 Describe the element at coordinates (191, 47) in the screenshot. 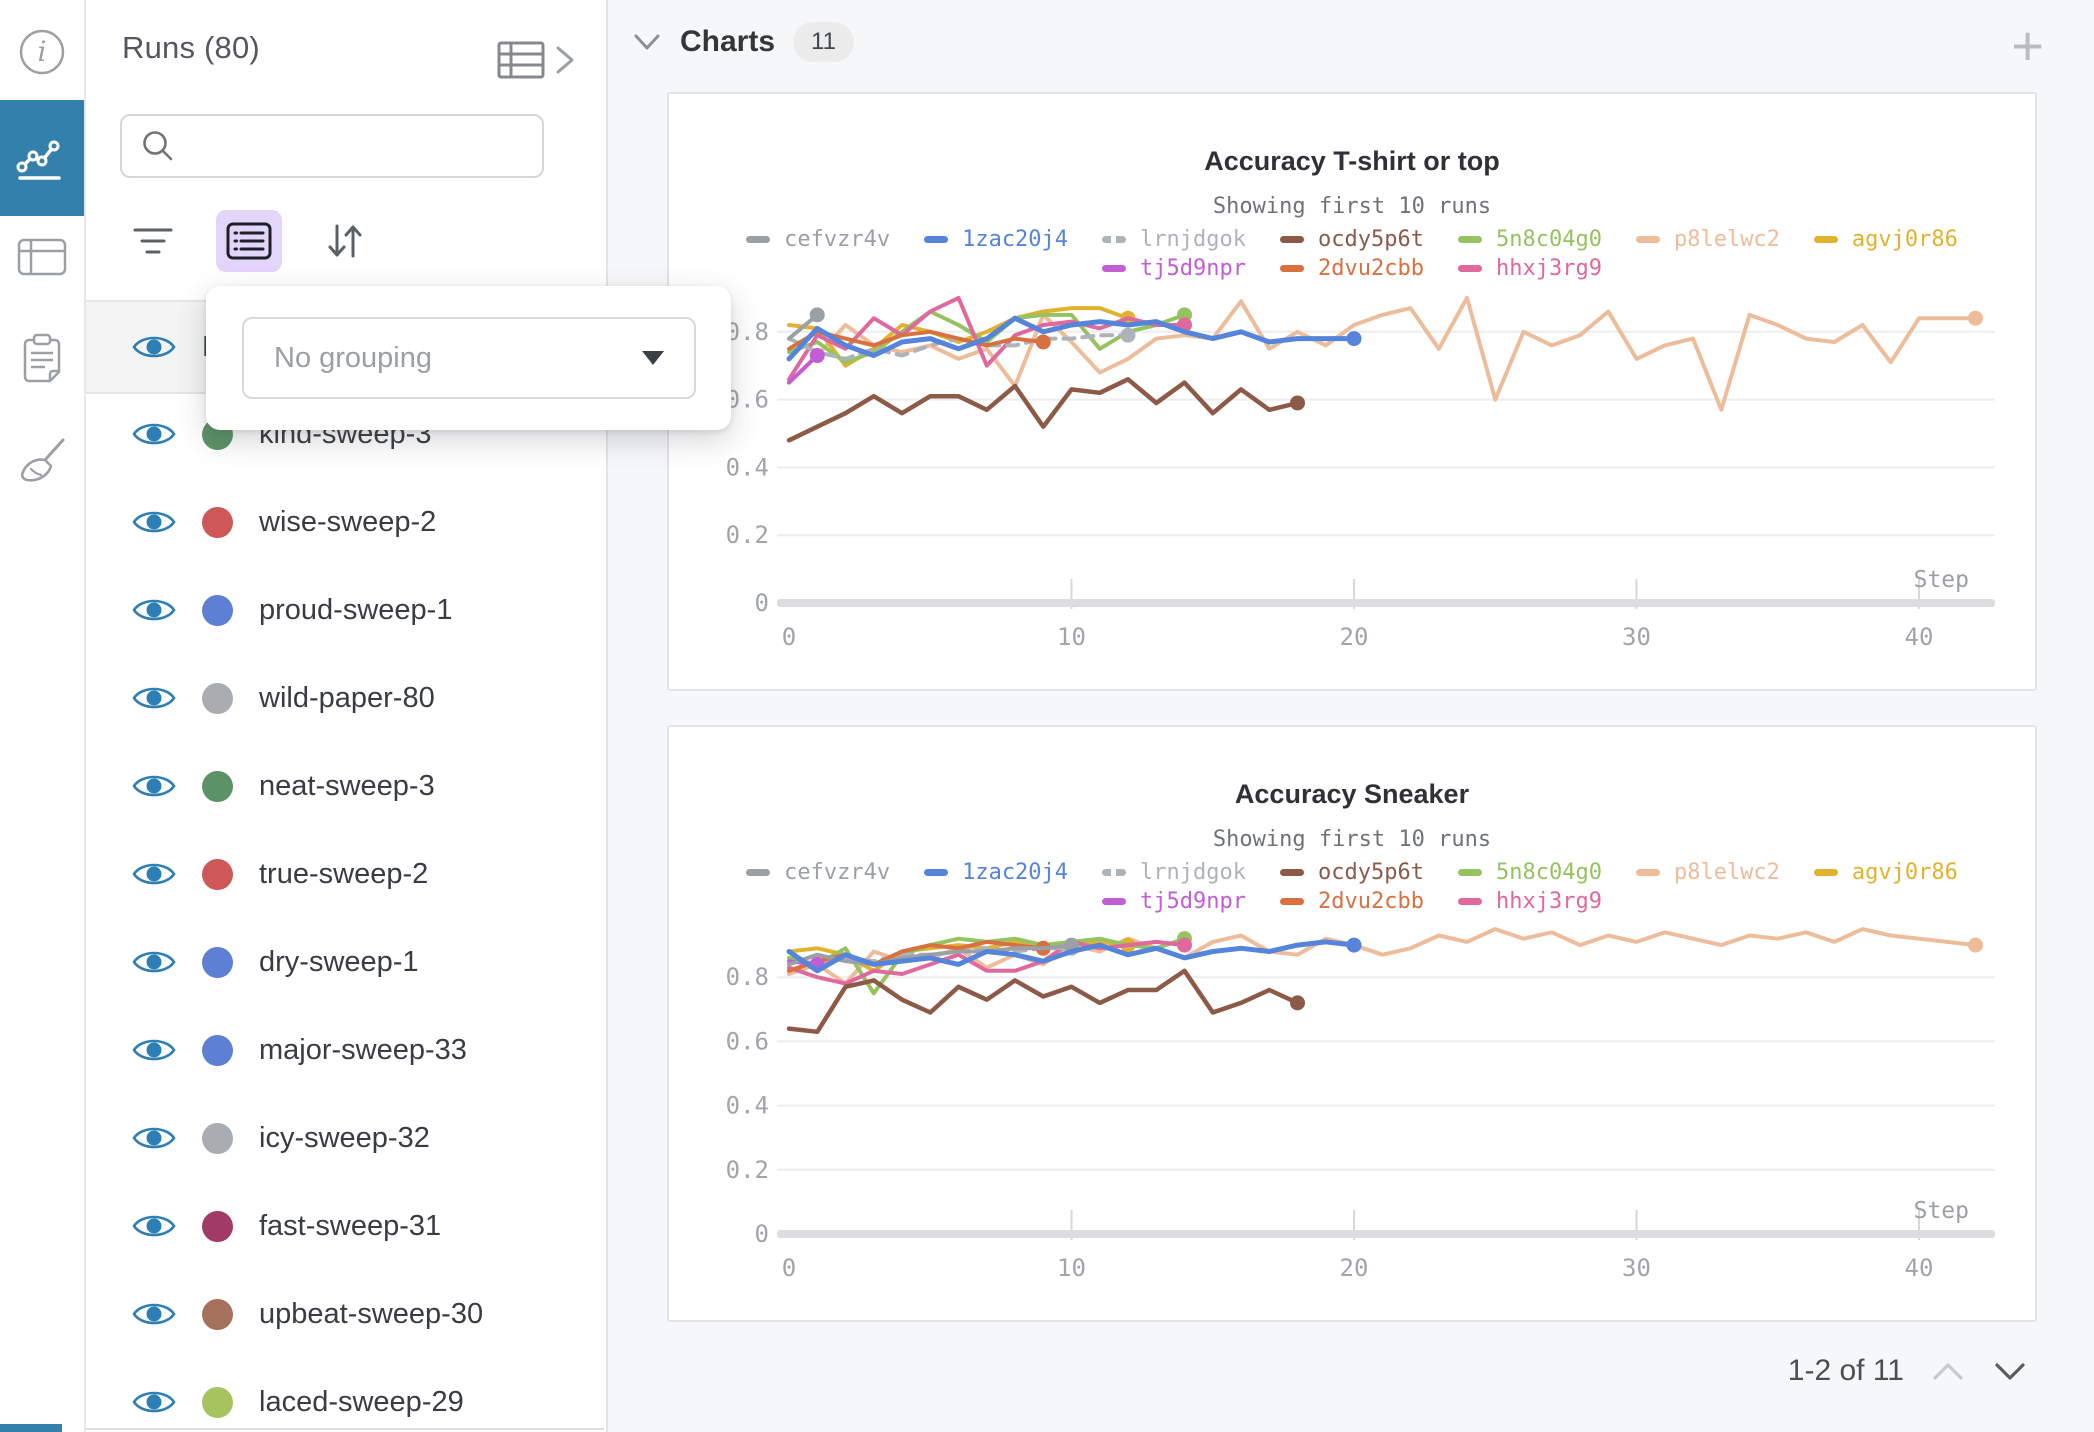

I see `runs-panel-title: Runs (80)` at that location.